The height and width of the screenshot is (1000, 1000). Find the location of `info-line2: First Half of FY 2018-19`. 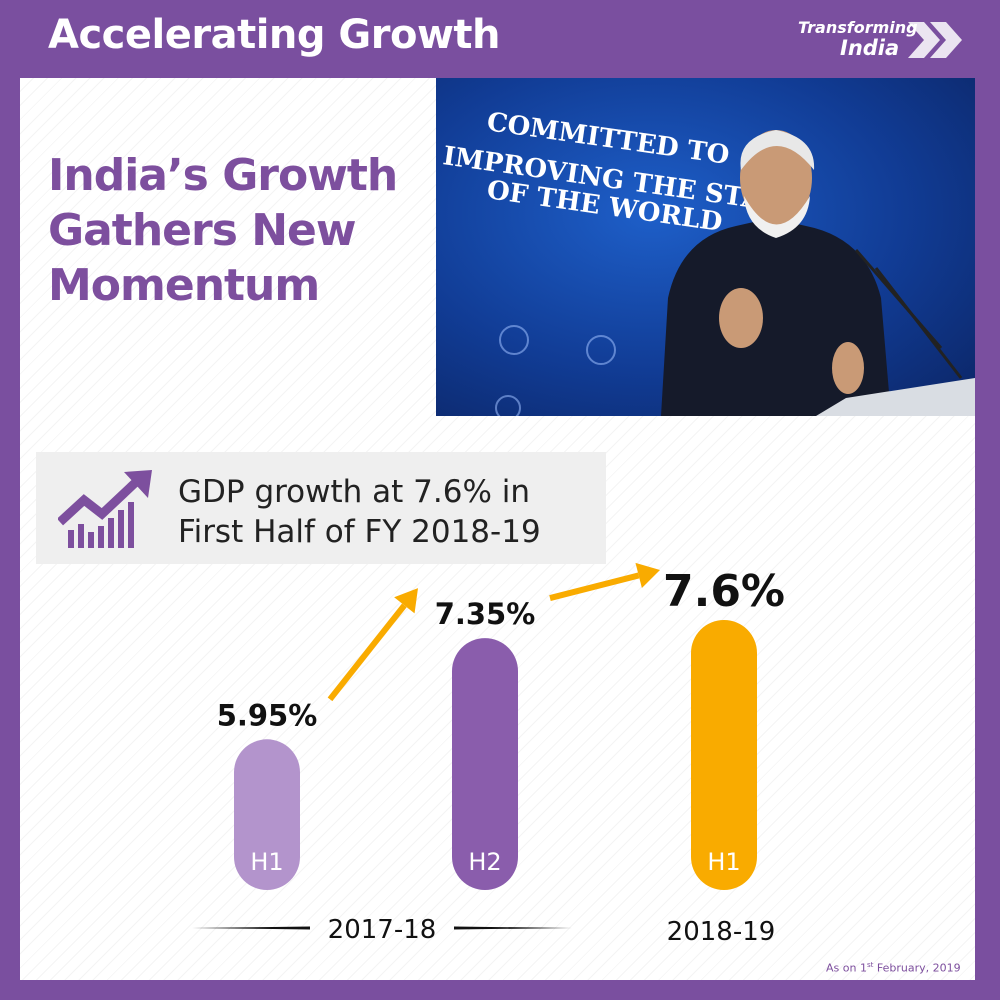

info-line2: First Half of FY 2018-19 is located at coordinates (359, 532).